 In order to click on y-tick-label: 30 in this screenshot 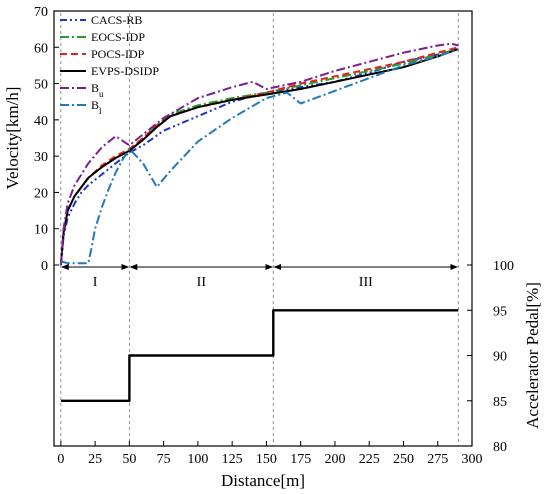, I will do `click(41, 157)`.